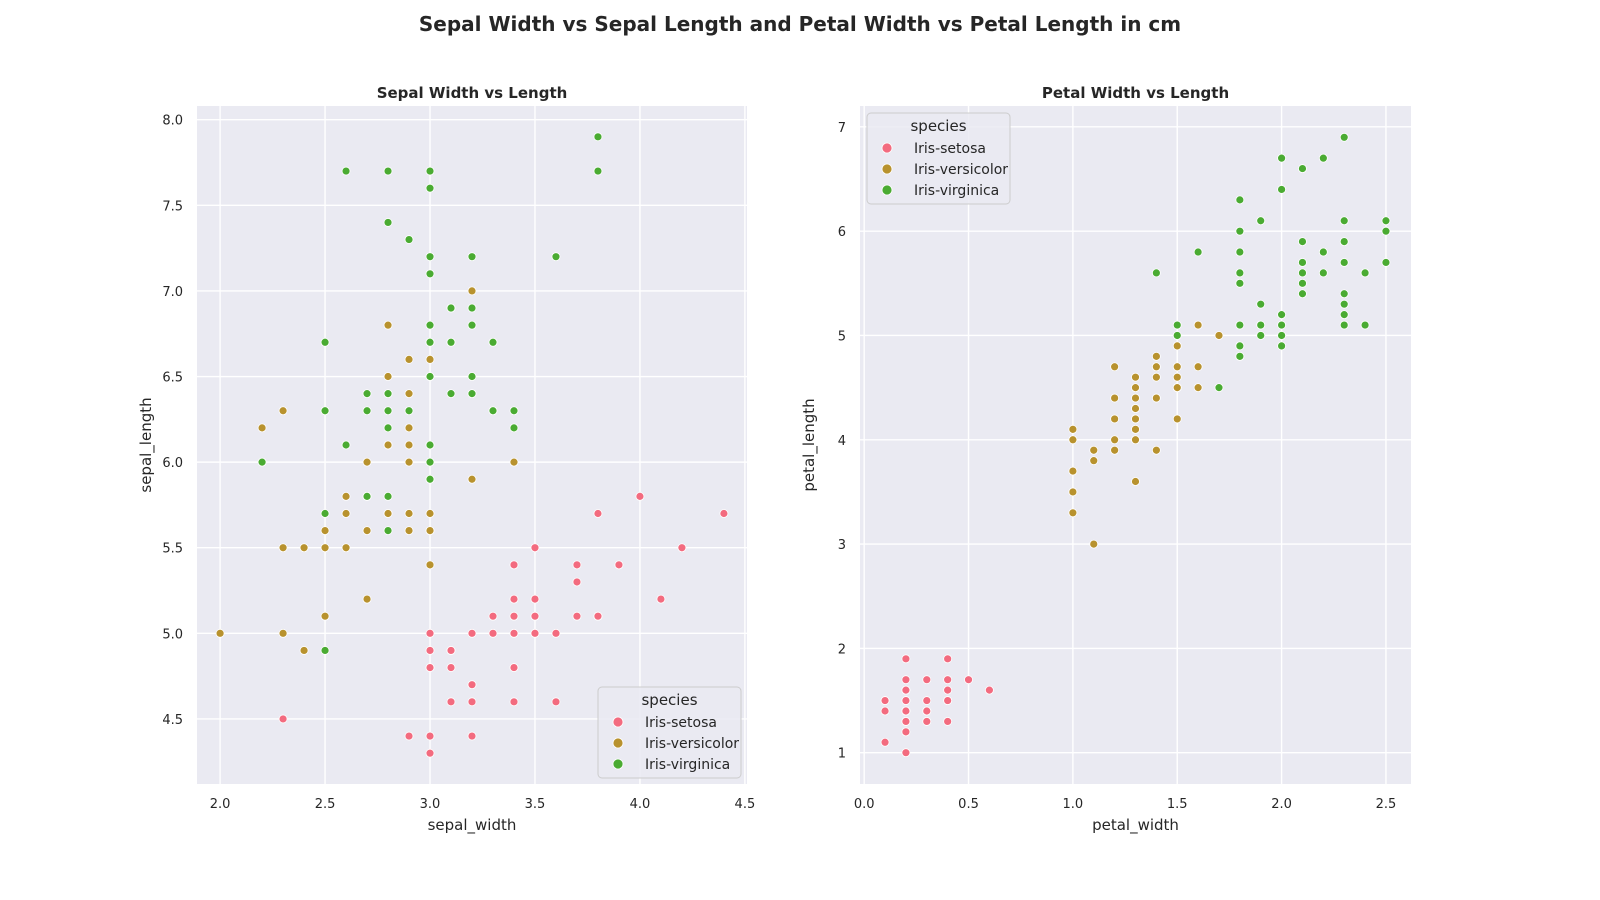  Describe the element at coordinates (864, 804) in the screenshot. I see `x-tick-label: 0.0` at that location.